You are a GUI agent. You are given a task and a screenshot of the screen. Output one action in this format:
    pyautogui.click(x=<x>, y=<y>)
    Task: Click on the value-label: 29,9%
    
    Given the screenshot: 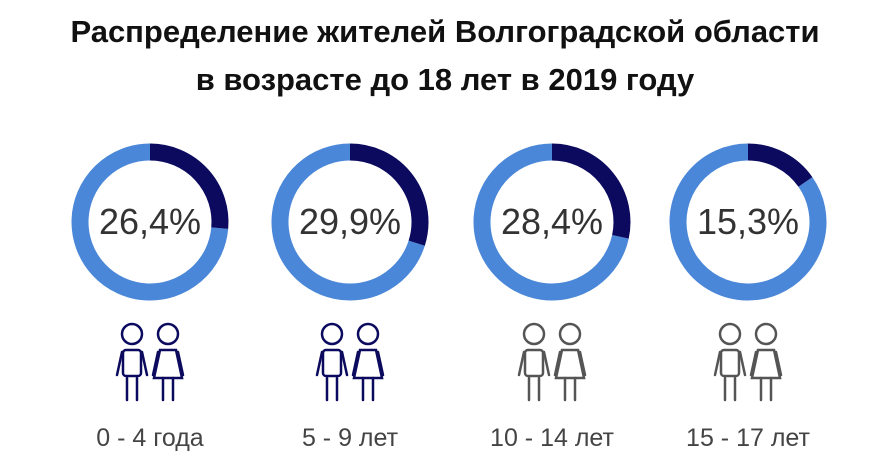 What is the action you would take?
    pyautogui.click(x=350, y=221)
    